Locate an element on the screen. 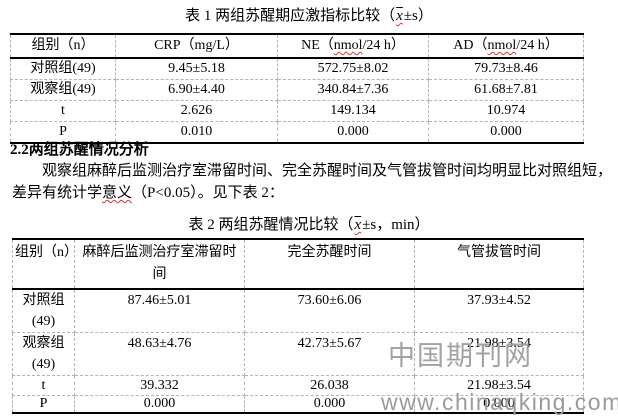 The height and width of the screenshot is (416, 618). yiyi-spellcheck: 意义 is located at coordinates (117, 193).